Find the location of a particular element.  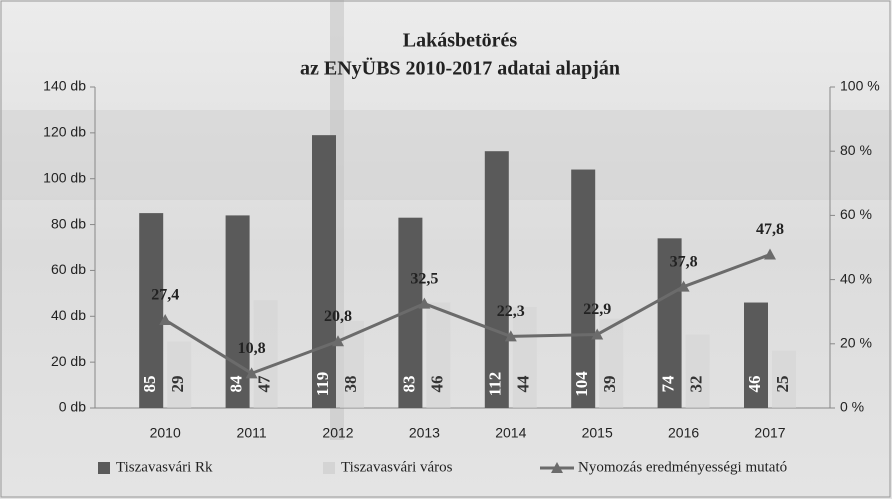

bar-value-label: 44 is located at coordinates (523, 384).